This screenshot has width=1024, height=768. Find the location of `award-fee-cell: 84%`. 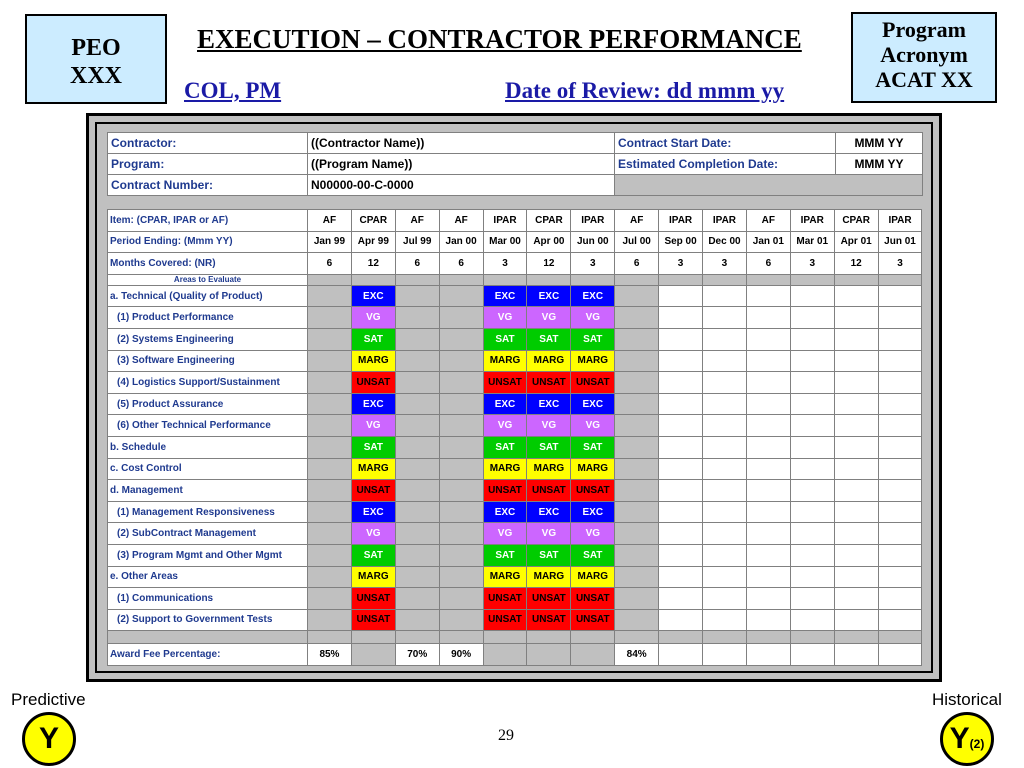

award-fee-cell: 84% is located at coordinates (637, 654).